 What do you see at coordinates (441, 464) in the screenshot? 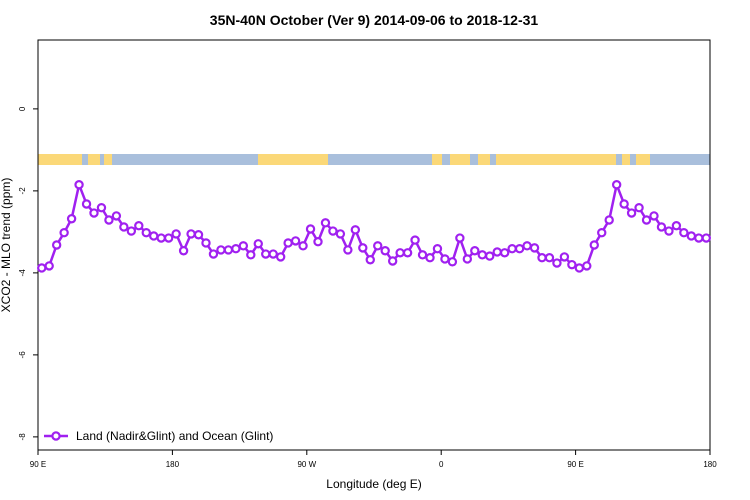
I see `x-tick-label: 0` at bounding box center [441, 464].